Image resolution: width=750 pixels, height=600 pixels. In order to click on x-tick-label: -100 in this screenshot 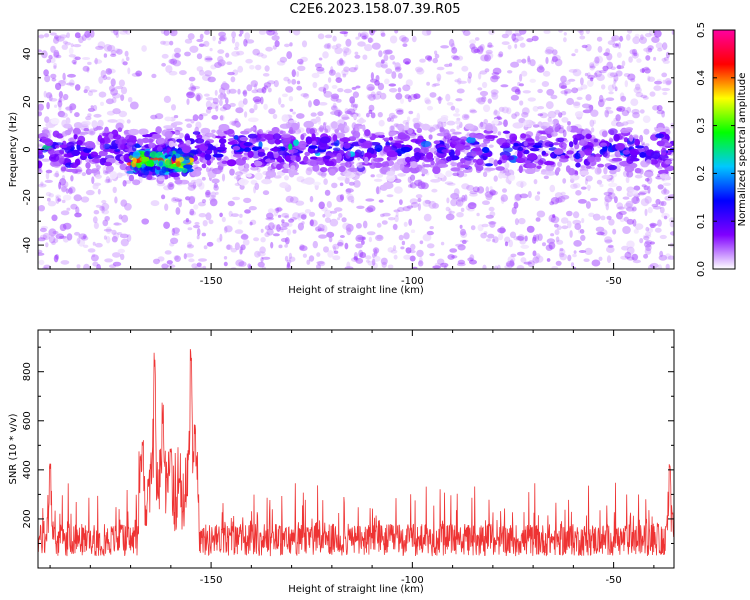, I will do `click(412, 580)`.